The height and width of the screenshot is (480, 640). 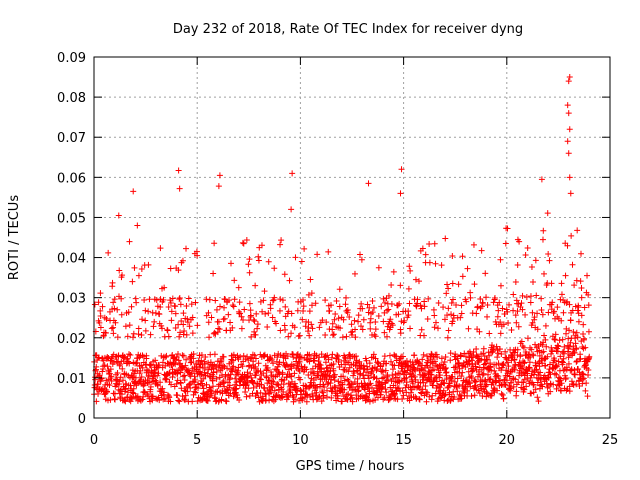 What do you see at coordinates (71, 259) in the screenshot?
I see `y-tick-label: 0.04` at bounding box center [71, 259].